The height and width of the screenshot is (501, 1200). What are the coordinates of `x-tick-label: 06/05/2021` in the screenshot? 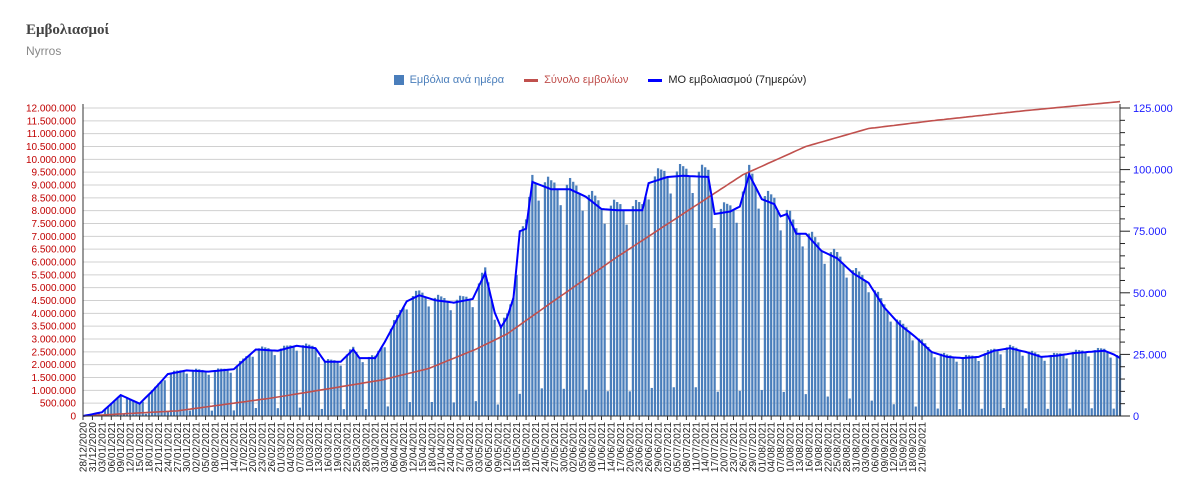 It's located at (489, 447).